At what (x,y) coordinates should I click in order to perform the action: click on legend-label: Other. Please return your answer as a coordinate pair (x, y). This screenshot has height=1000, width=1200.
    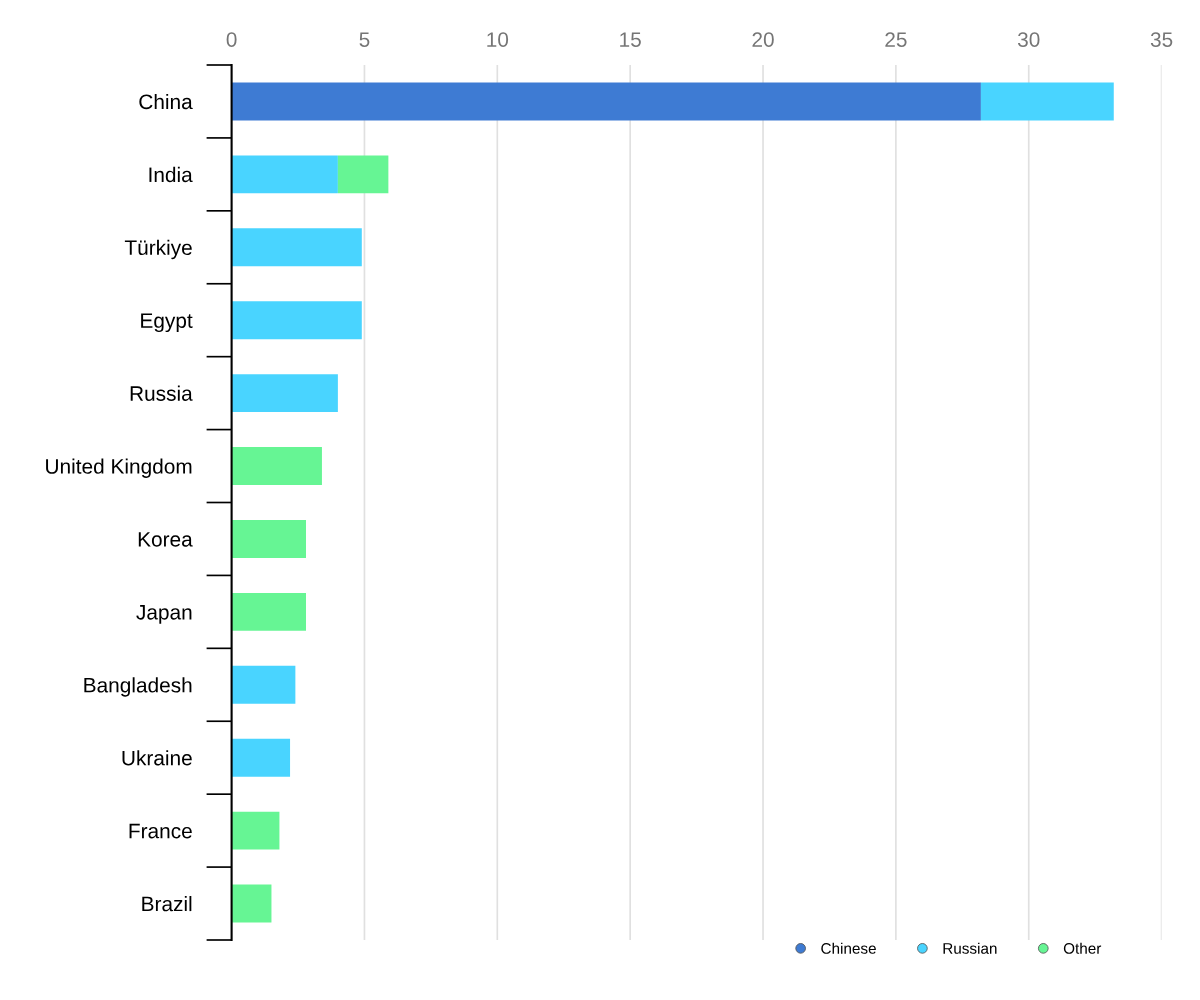
    Looking at the image, I should click on (1082, 948).